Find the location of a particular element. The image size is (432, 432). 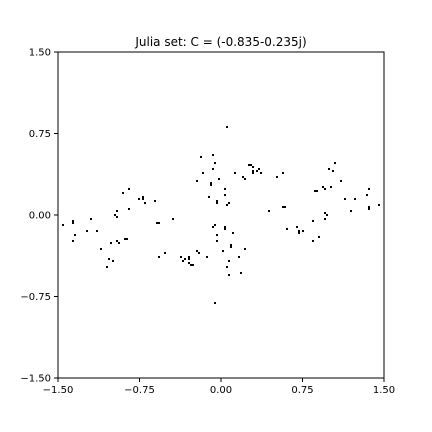

y-tick-label: 0.00 is located at coordinates (40, 216).